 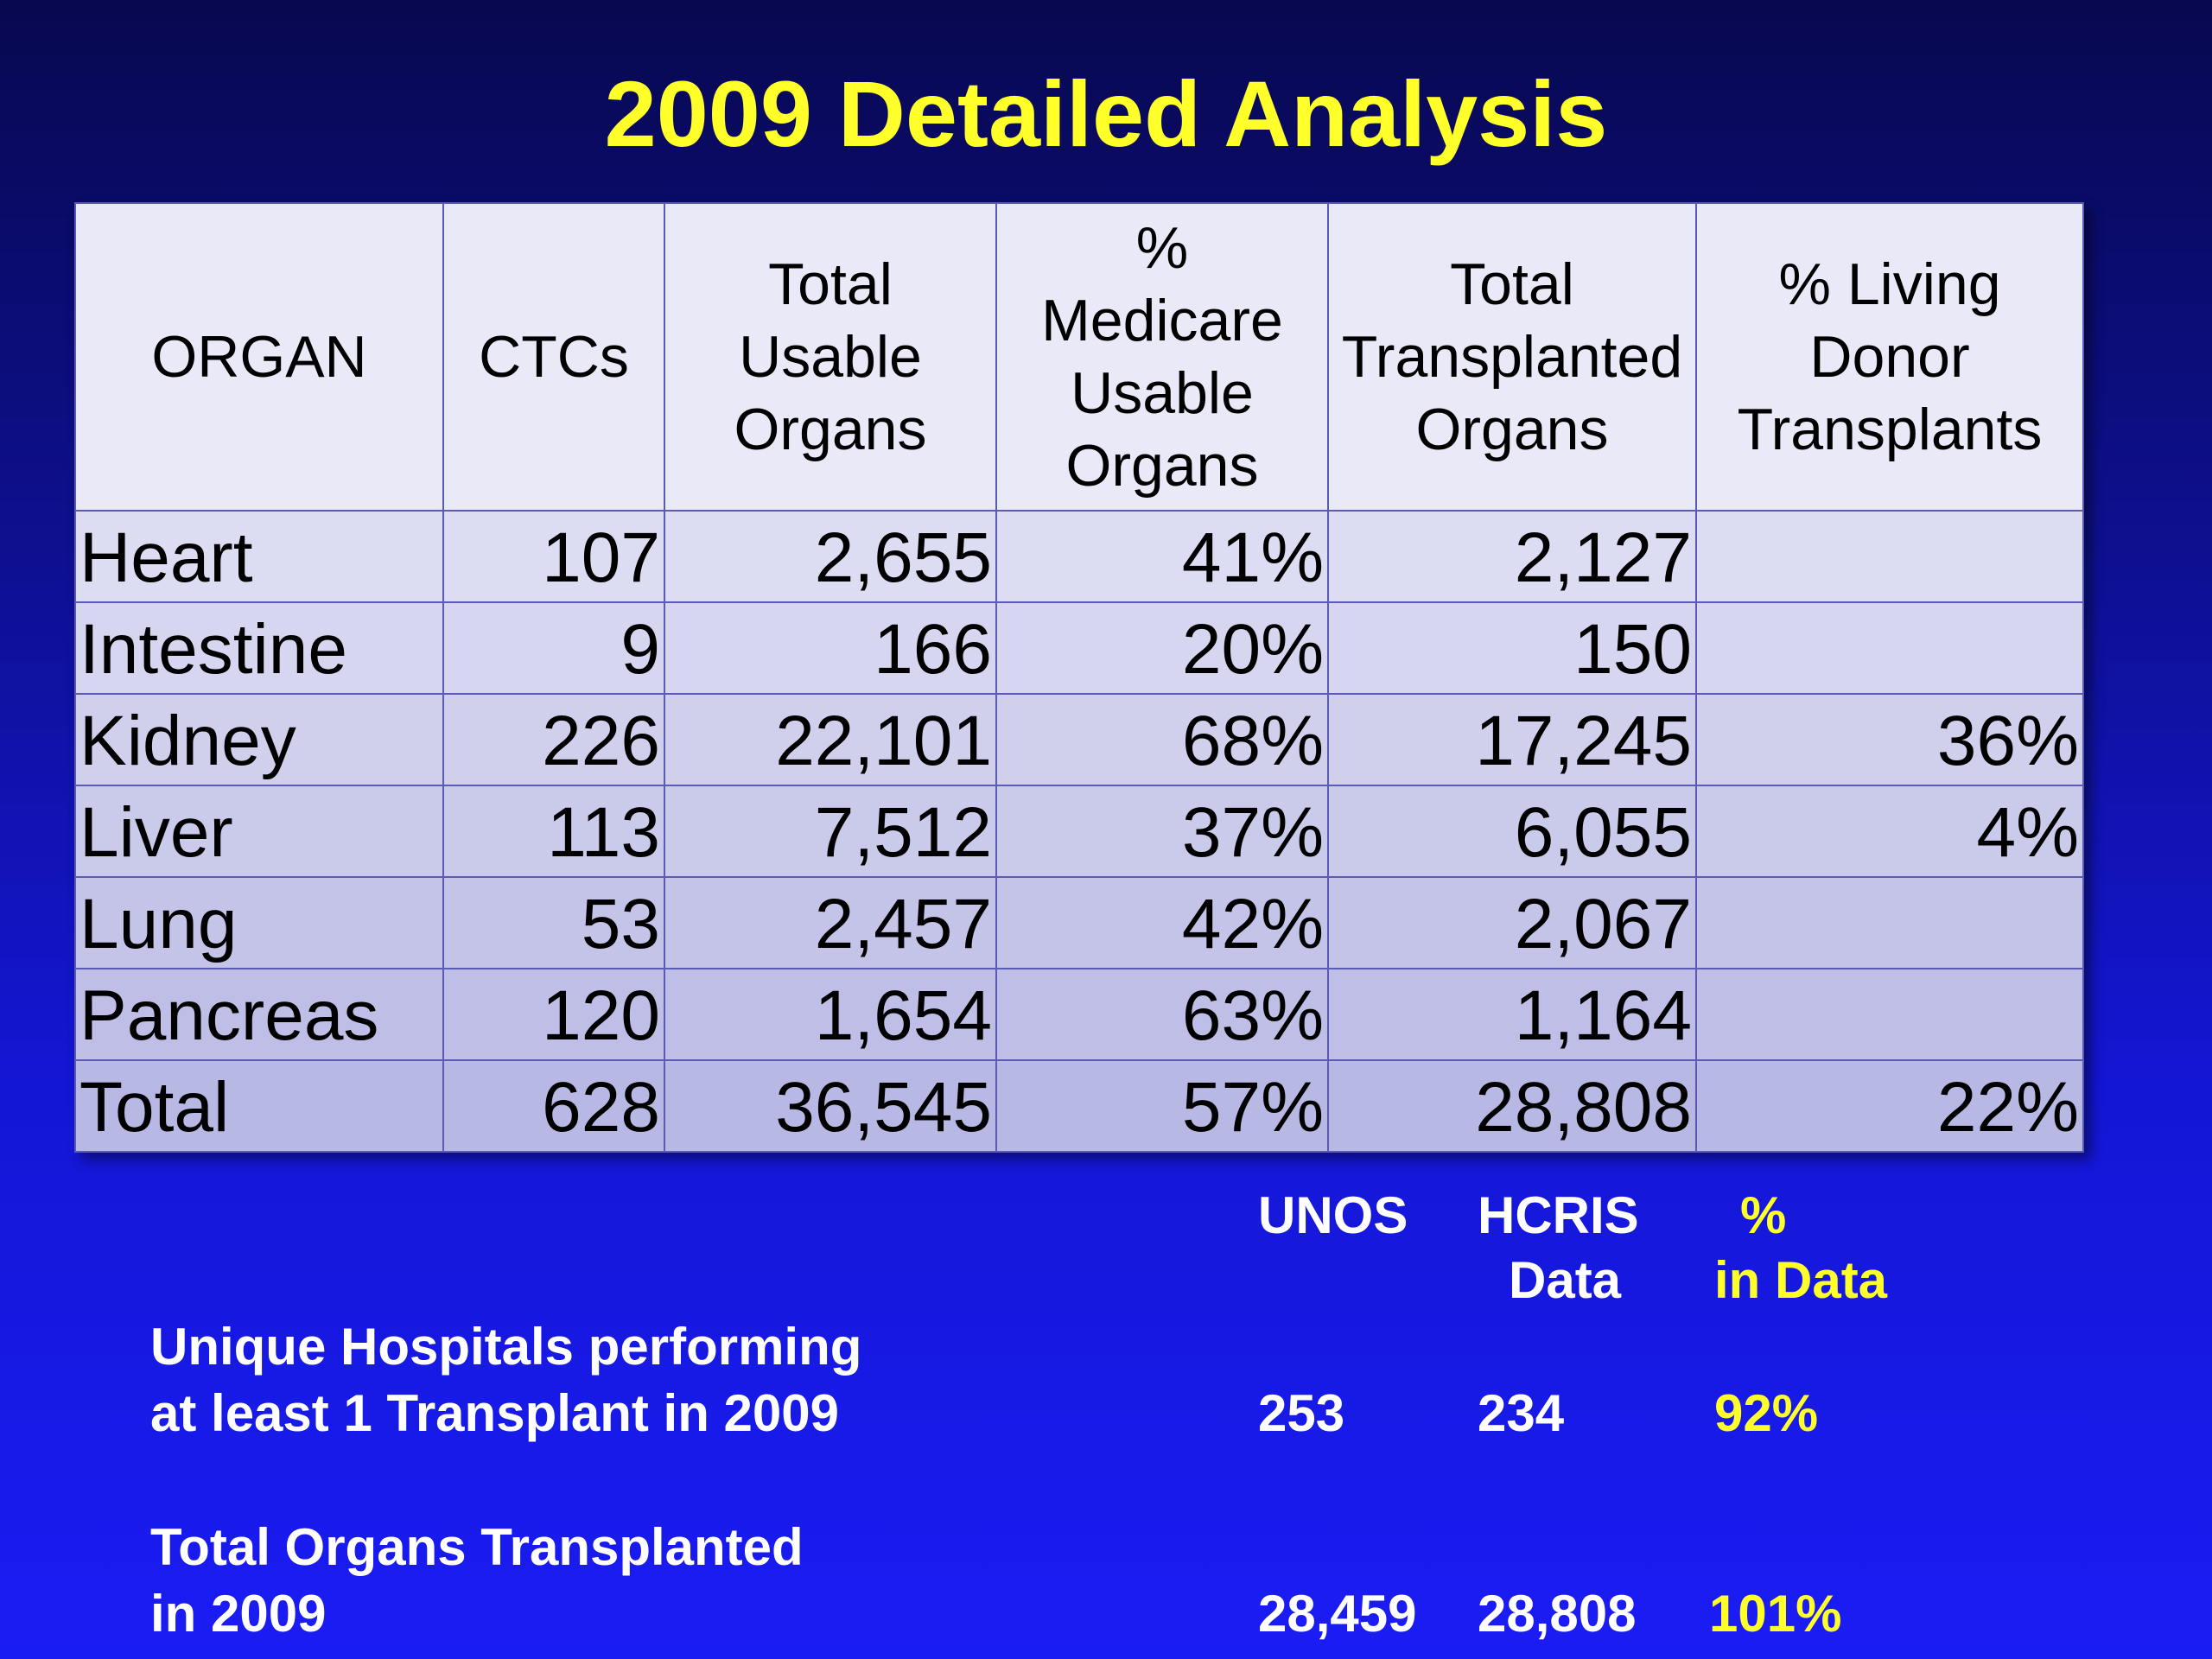 I want to click on cell-total-transplanted: 2,067, so click(x=1512, y=922).